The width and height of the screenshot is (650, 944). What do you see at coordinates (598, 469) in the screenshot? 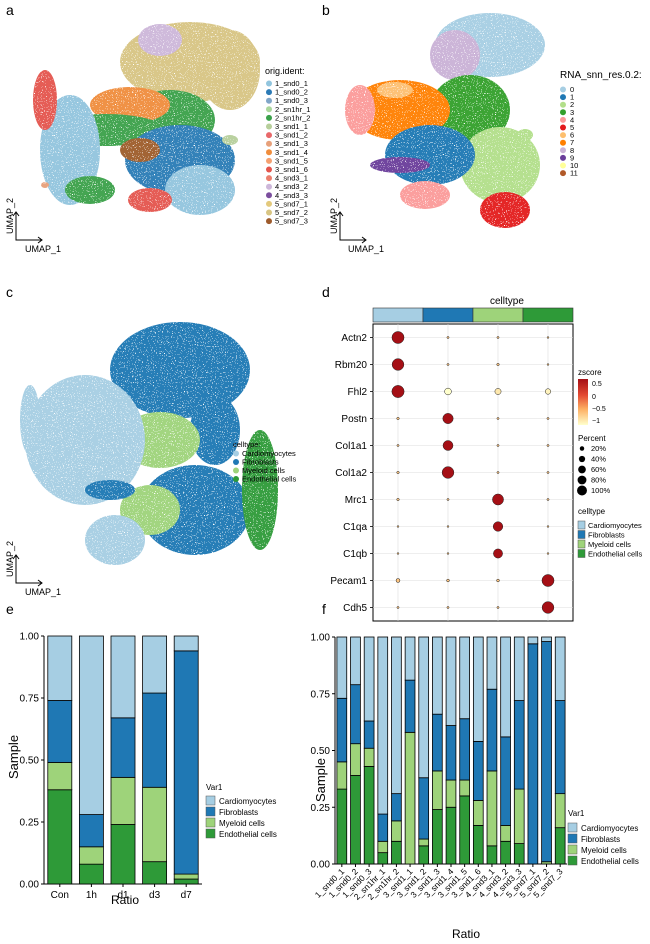
I see `percent-legend-label: 60%` at bounding box center [598, 469].